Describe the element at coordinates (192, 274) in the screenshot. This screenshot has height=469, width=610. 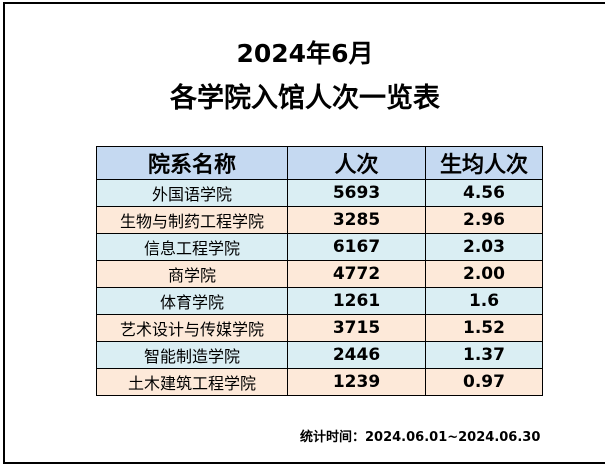
I see `cell-college: 商学院` at that location.